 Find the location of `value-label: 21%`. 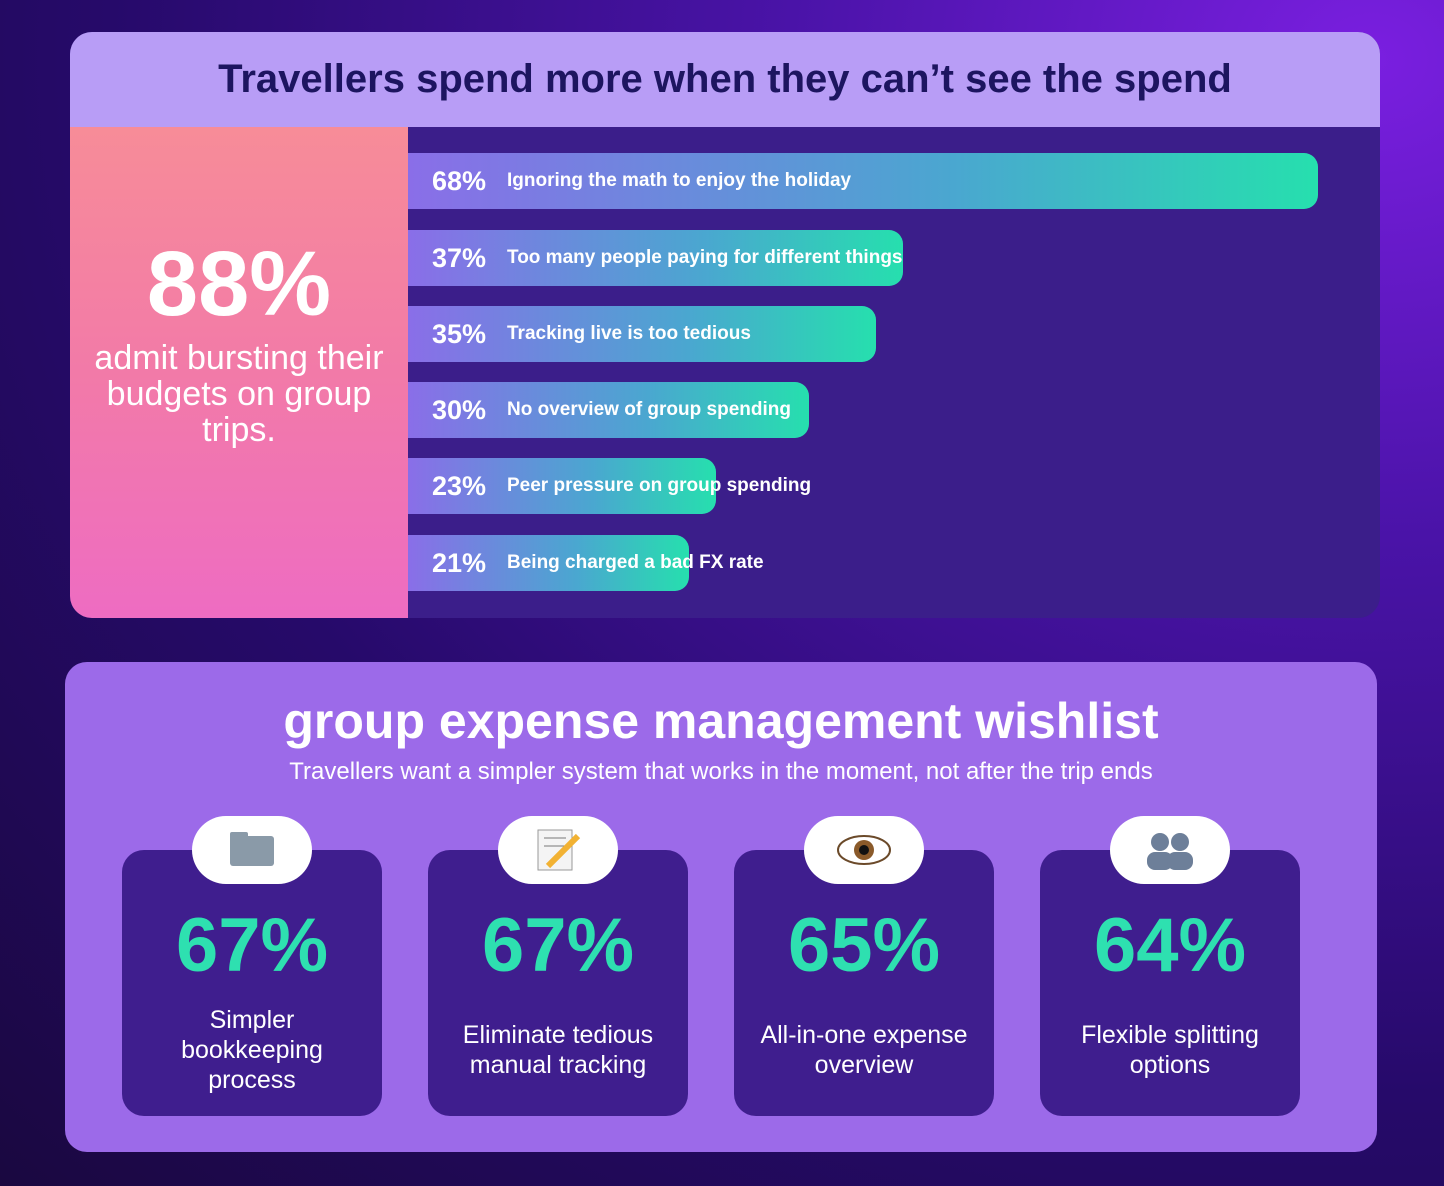

value-label: 21% is located at coordinates (459, 562).